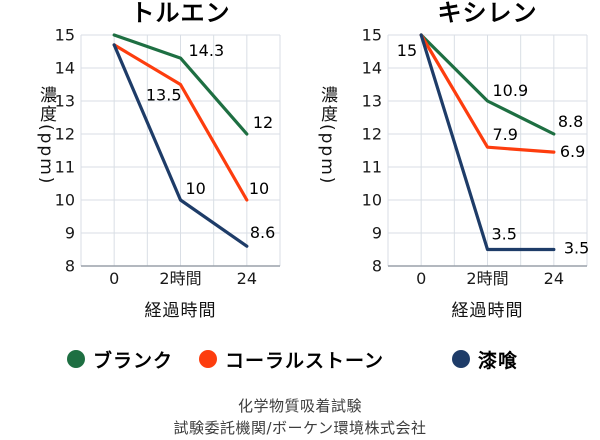 The image size is (600, 440). Describe the element at coordinates (300, 428) in the screenshot. I see `footer-test-agency: 試験委託機関/ボーケン環境株式会社` at that location.